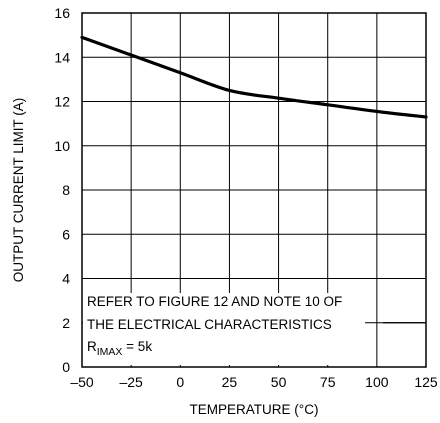 The image size is (440, 423). What do you see at coordinates (62, 57) in the screenshot?
I see `y-tick-label: 14` at bounding box center [62, 57].